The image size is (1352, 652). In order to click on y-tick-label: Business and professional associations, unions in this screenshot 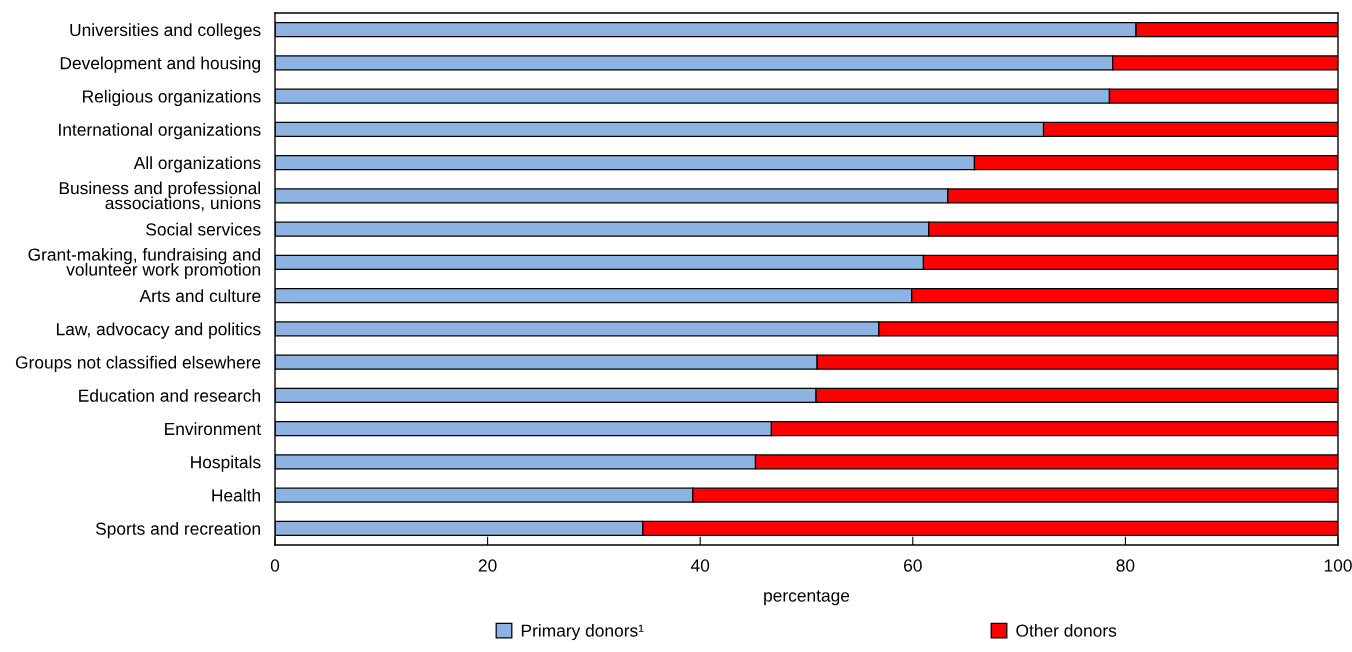, I will do `click(160, 196)`.